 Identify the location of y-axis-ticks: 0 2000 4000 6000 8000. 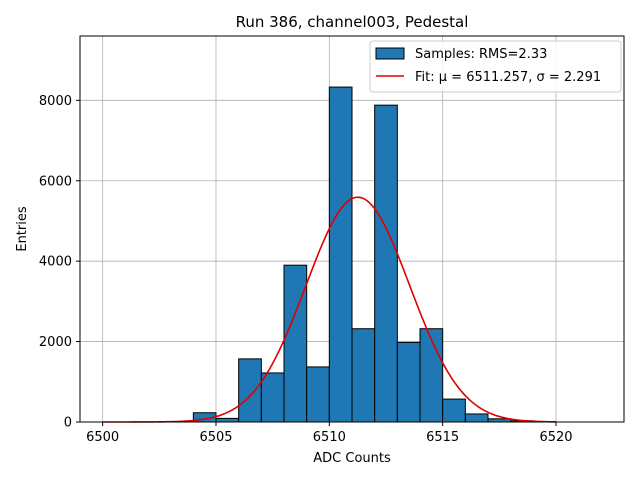
(59, 262).